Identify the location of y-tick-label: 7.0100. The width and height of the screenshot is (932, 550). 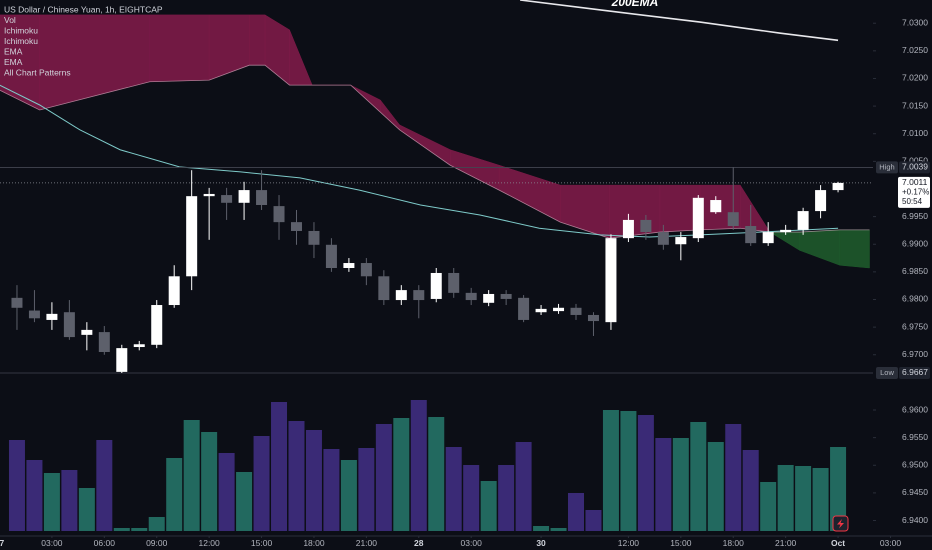
(915, 133).